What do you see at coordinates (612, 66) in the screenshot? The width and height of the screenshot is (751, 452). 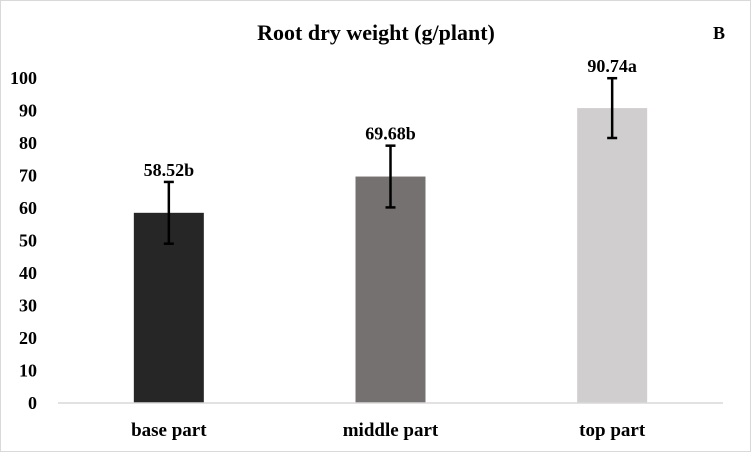 I see `data-label: 90.74a` at bounding box center [612, 66].